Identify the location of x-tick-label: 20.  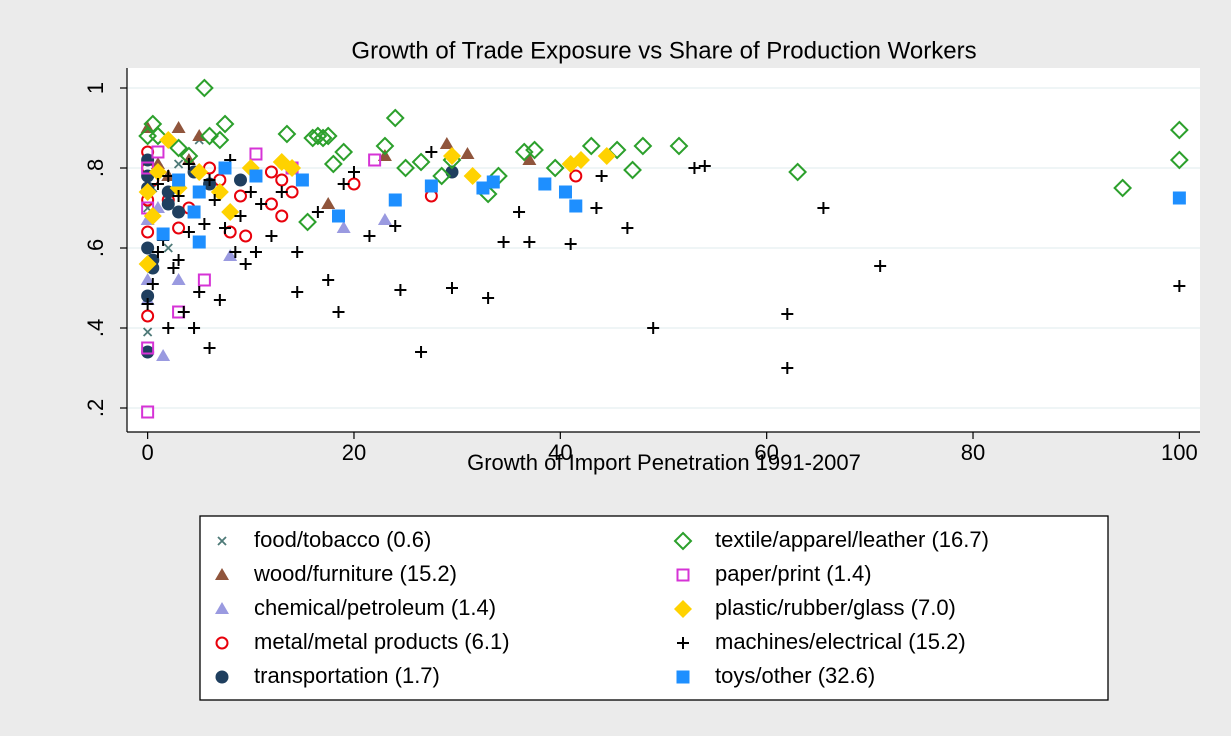
(354, 452).